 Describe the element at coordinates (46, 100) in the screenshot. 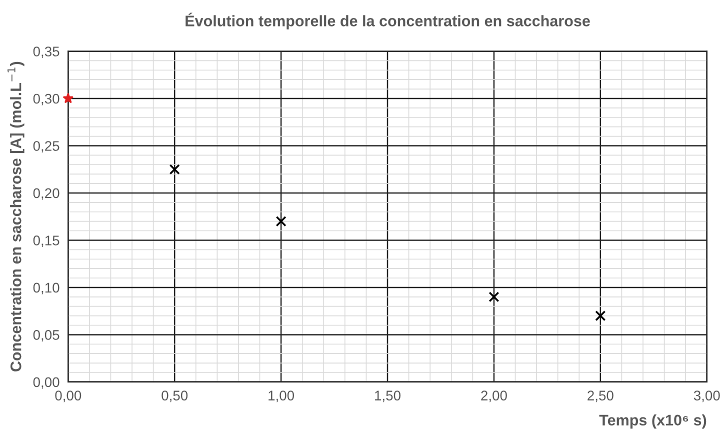

I see `y-tick-label: 0,30` at that location.